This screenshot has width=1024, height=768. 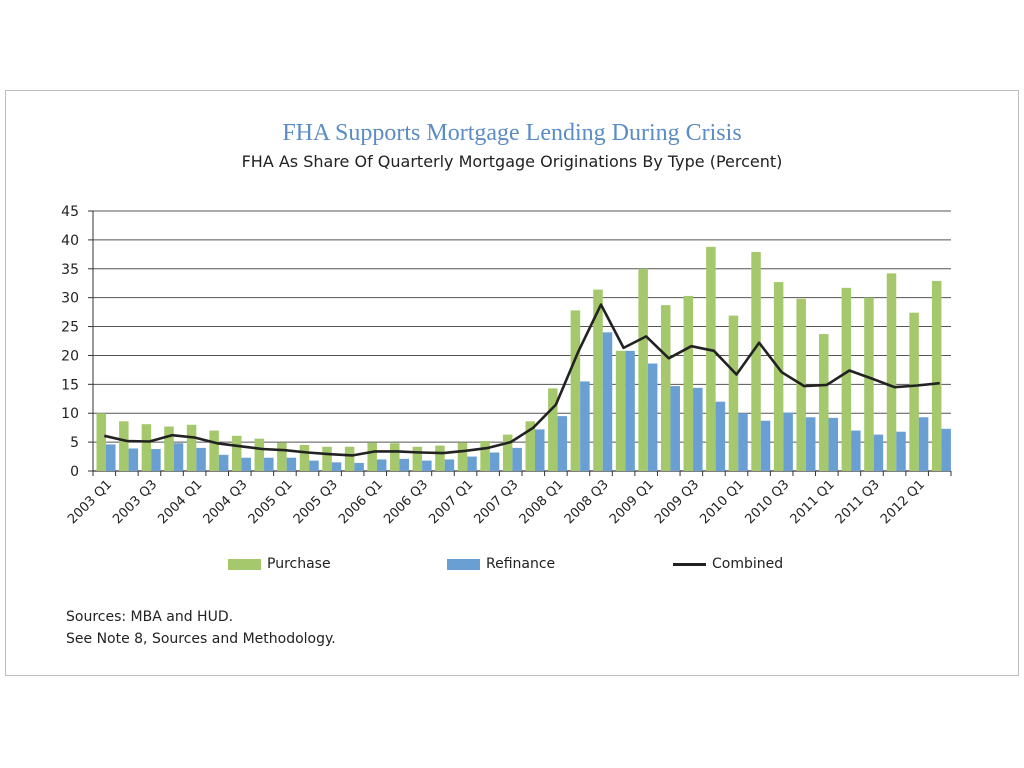 What do you see at coordinates (463, 564) in the screenshot?
I see `legend-swatch-refinance` at bounding box center [463, 564].